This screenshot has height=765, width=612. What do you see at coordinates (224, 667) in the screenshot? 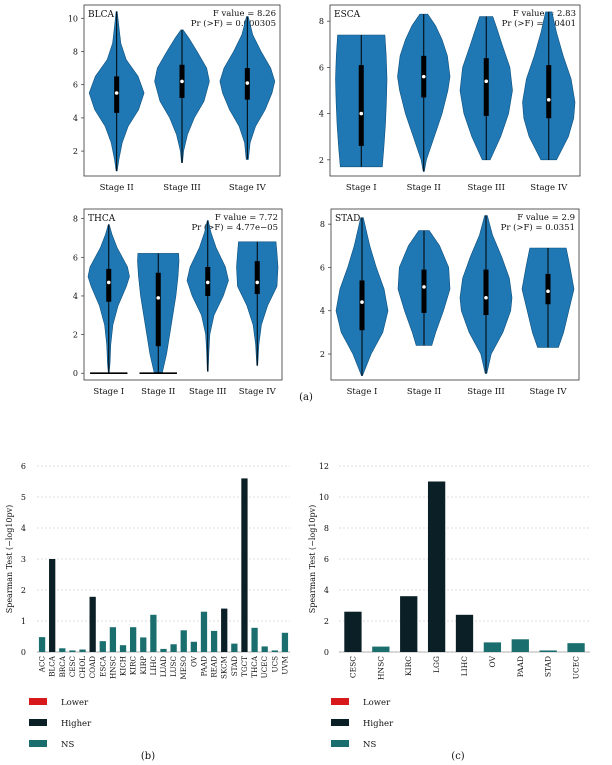
I see `x-tick-label: SKCM` at bounding box center [224, 667].